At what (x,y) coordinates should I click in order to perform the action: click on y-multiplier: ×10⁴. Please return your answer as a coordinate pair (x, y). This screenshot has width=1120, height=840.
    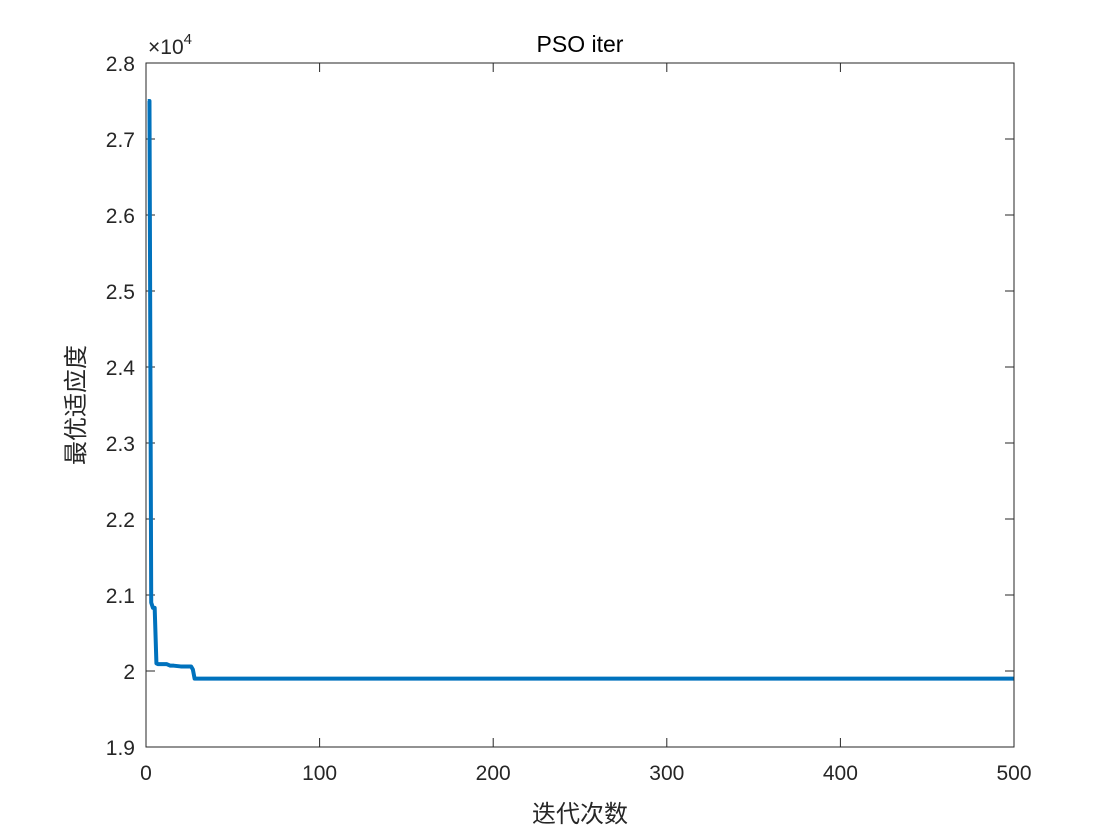
    Looking at the image, I should click on (170, 45).